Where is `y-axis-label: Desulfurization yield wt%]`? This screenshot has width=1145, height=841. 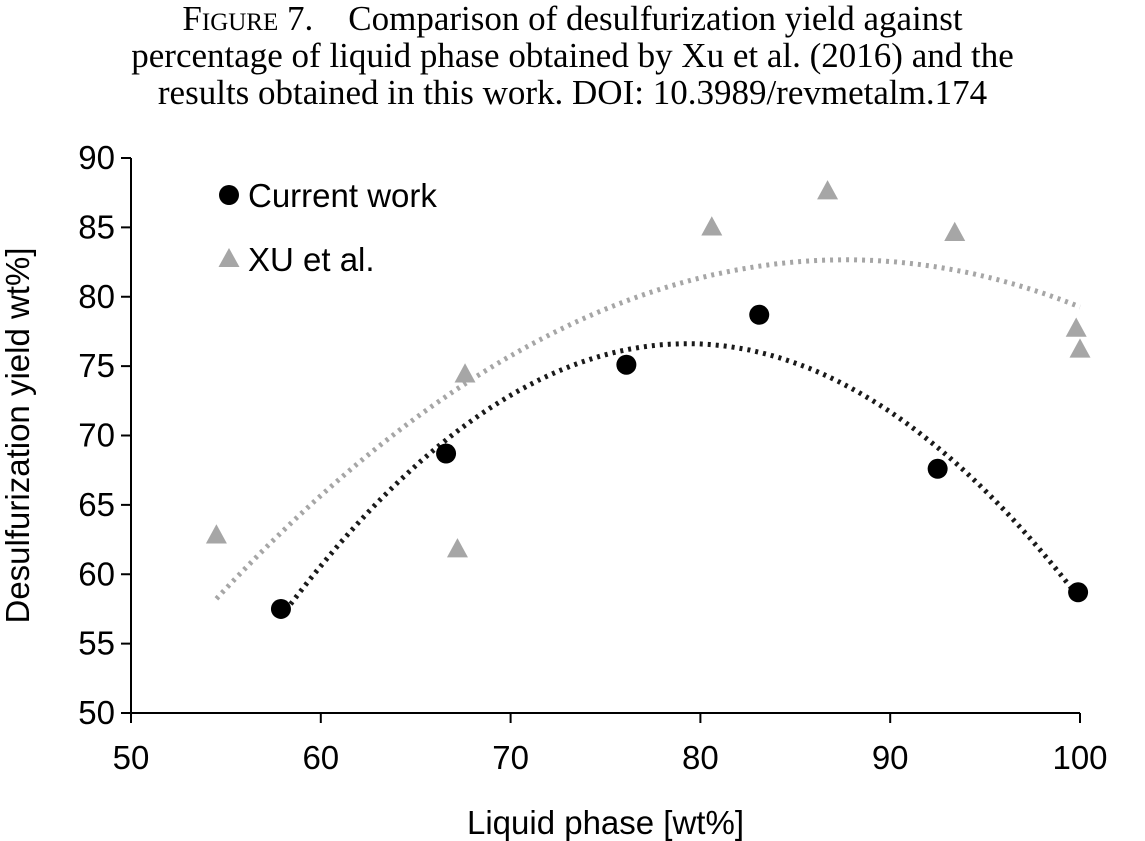 y-axis-label: Desulfurization yield wt%] is located at coordinates (18, 436).